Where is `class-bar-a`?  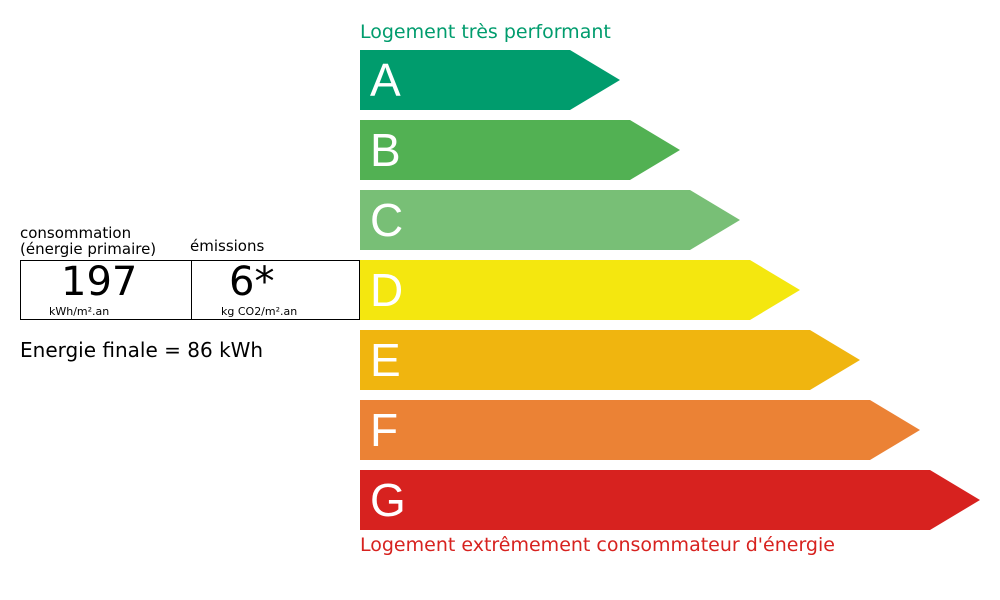 class-bar-a is located at coordinates (490, 80).